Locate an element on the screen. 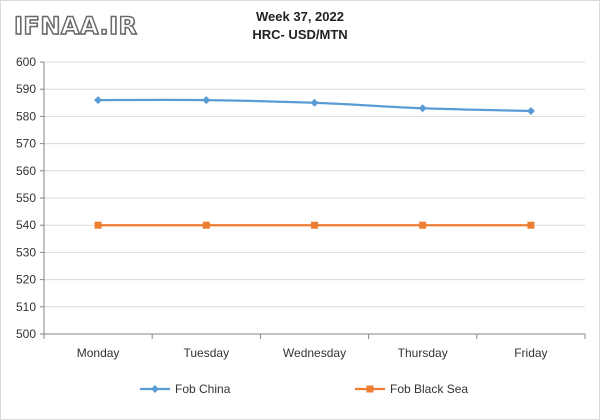 The image size is (600, 420). y-tick-label: 520 is located at coordinates (26, 280).